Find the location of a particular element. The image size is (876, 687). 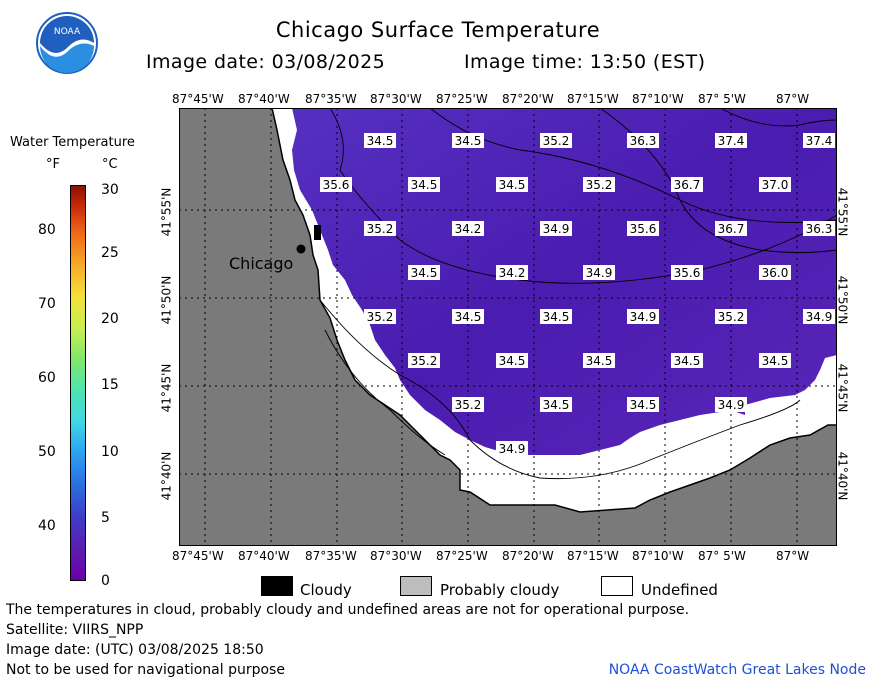

lon-label-bottom: 87°35'W is located at coordinates (331, 556).